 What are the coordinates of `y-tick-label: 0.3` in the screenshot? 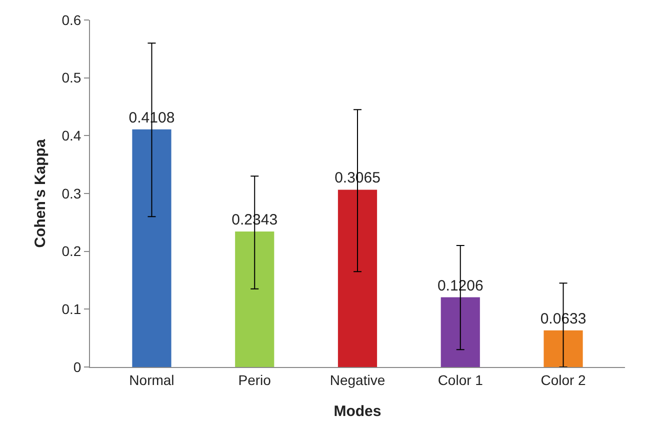 It's located at (72, 193).